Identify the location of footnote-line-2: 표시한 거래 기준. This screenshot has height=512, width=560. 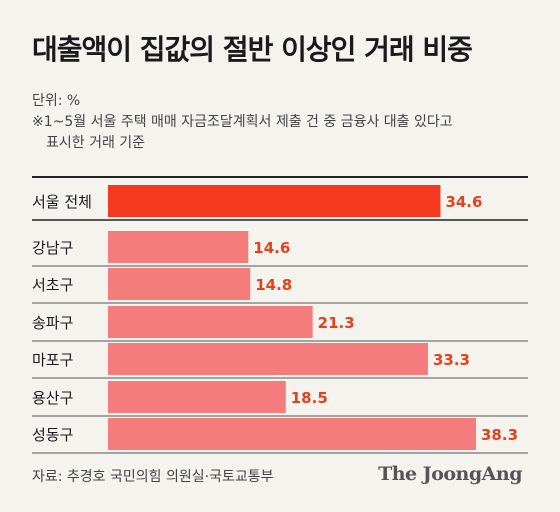
(96, 143).